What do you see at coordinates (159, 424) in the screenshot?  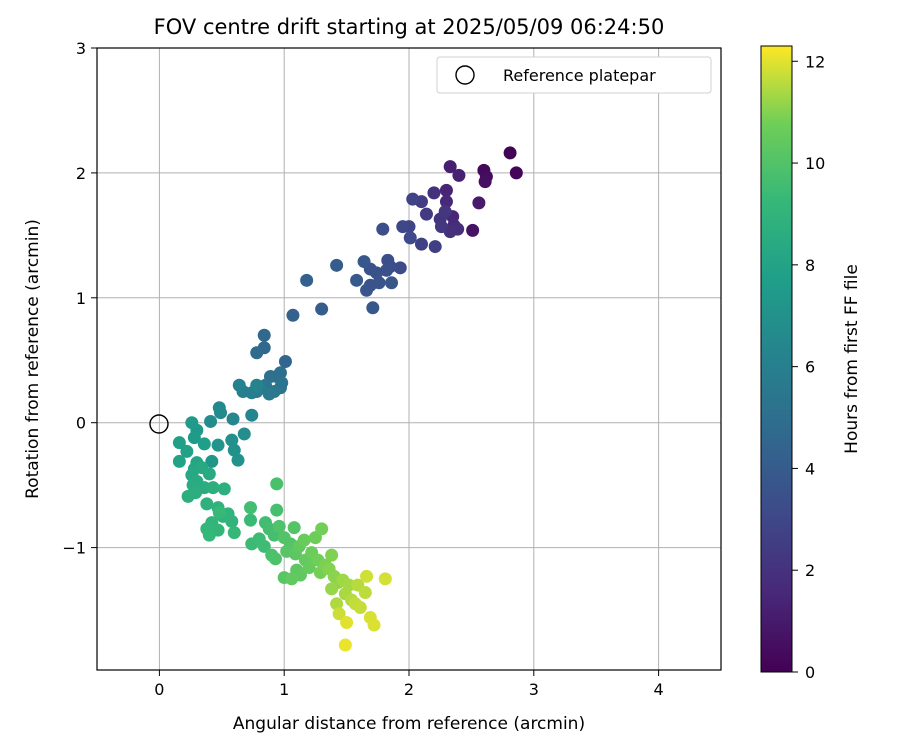 I see `reference-platepar-marker` at bounding box center [159, 424].